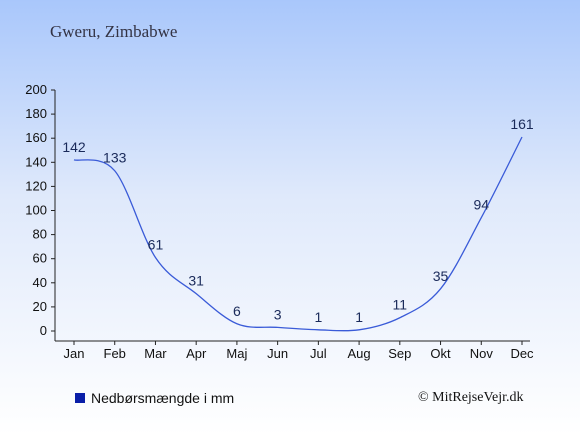 The image size is (580, 435). I want to click on data-label: 6, so click(237, 311).